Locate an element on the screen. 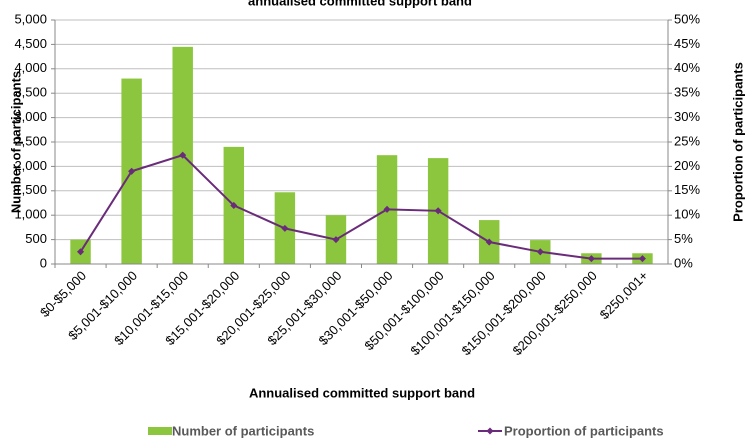  y2-tick-label: 40% is located at coordinates (687, 67).